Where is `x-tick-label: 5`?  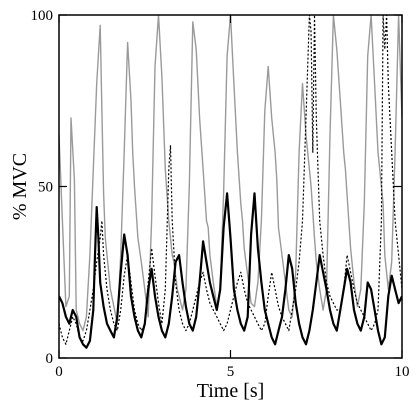
x-tick-label: 5 is located at coordinates (231, 372).